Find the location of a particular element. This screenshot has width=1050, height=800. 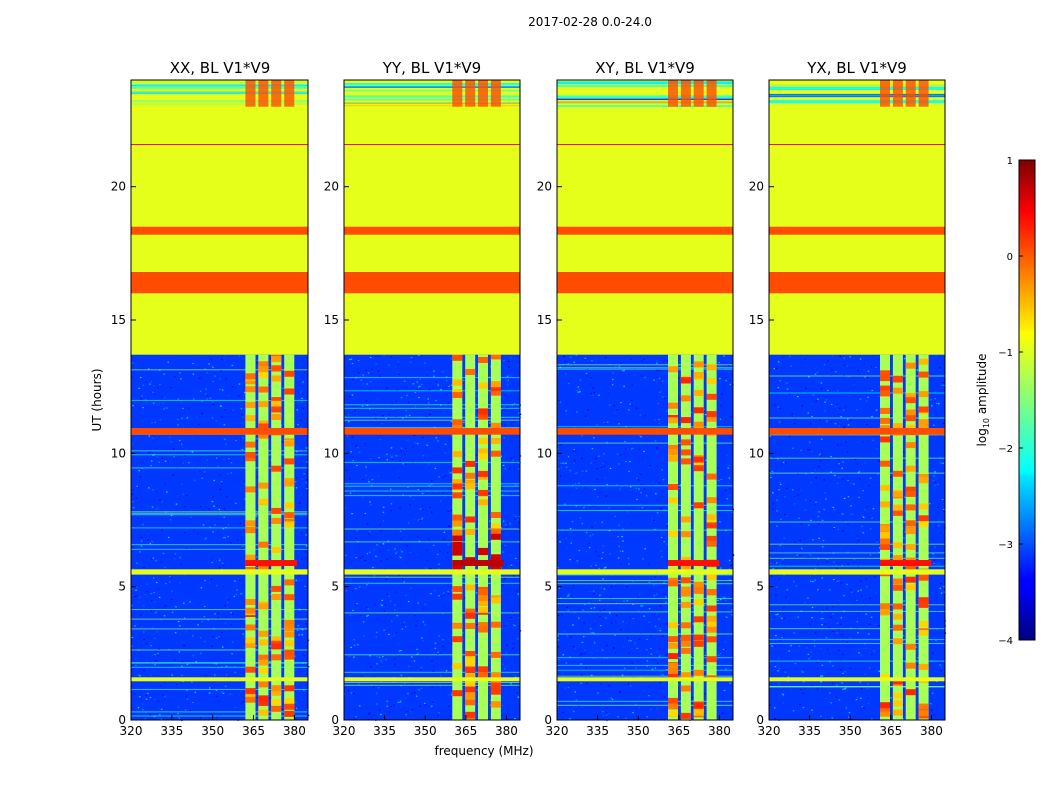

x-tick-label: 320 is located at coordinates (769, 731).